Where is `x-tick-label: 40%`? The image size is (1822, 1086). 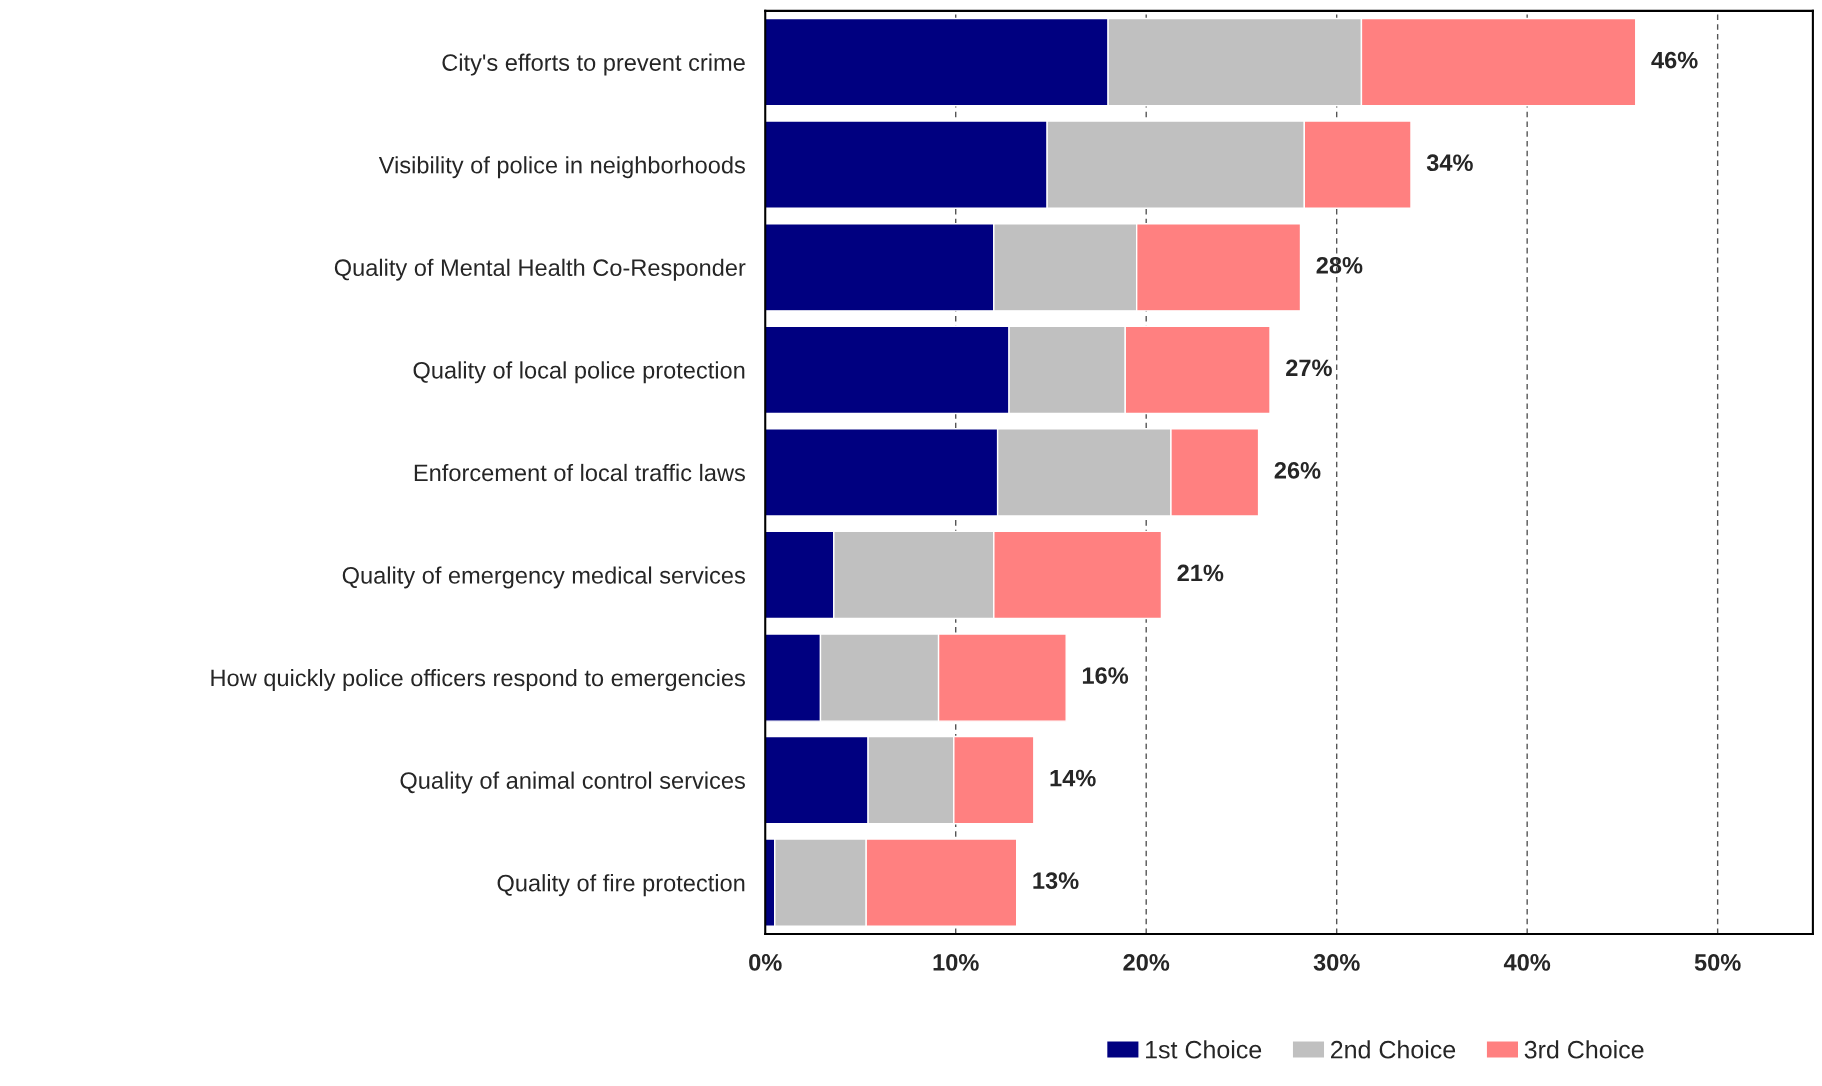 x-tick-label: 40% is located at coordinates (1527, 962).